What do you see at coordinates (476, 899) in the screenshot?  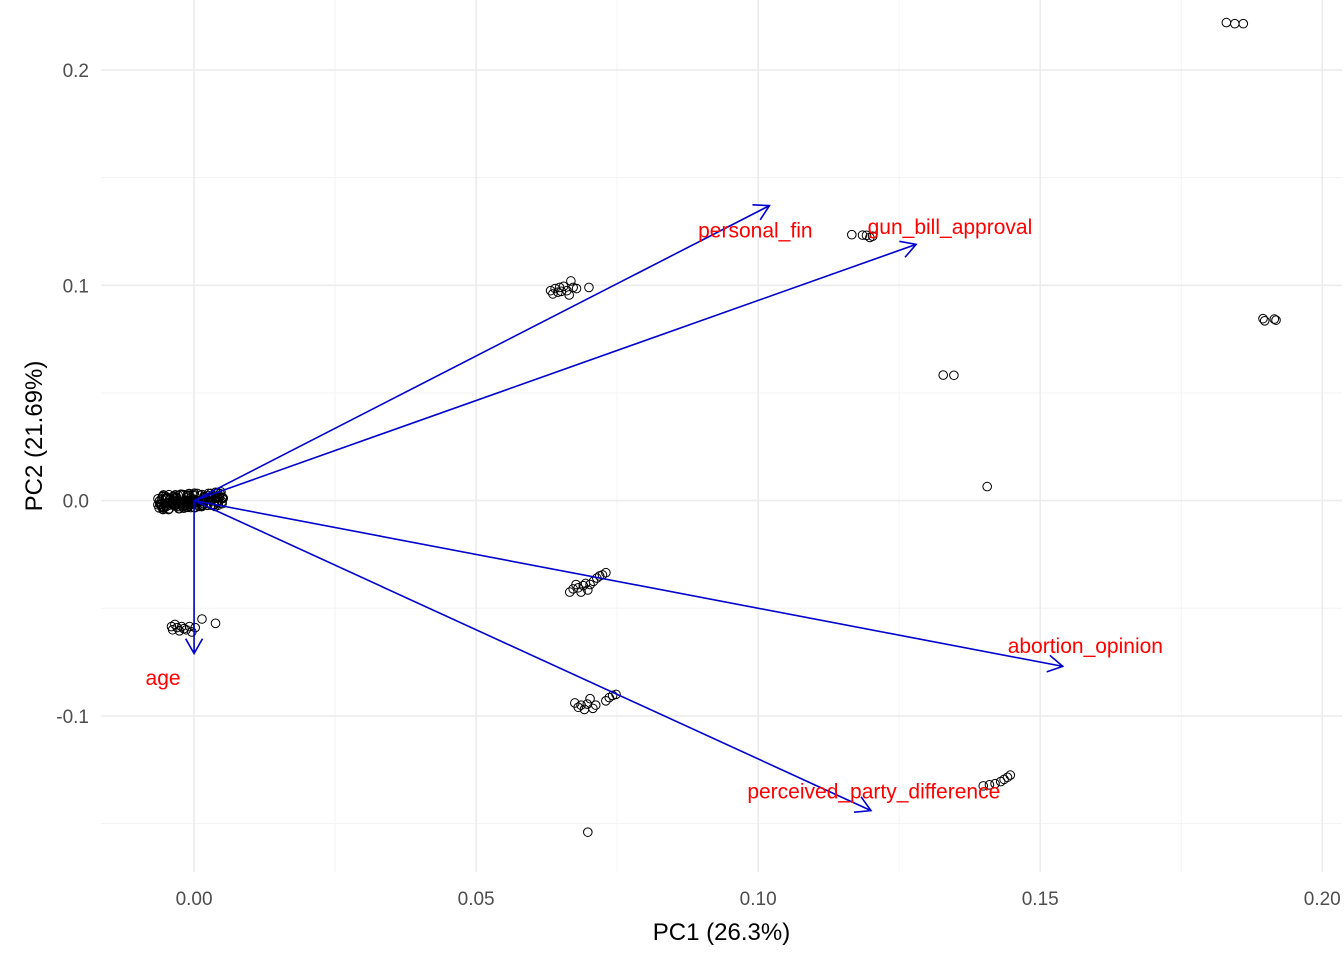 I see `x-tick-label: 0.05` at bounding box center [476, 899].